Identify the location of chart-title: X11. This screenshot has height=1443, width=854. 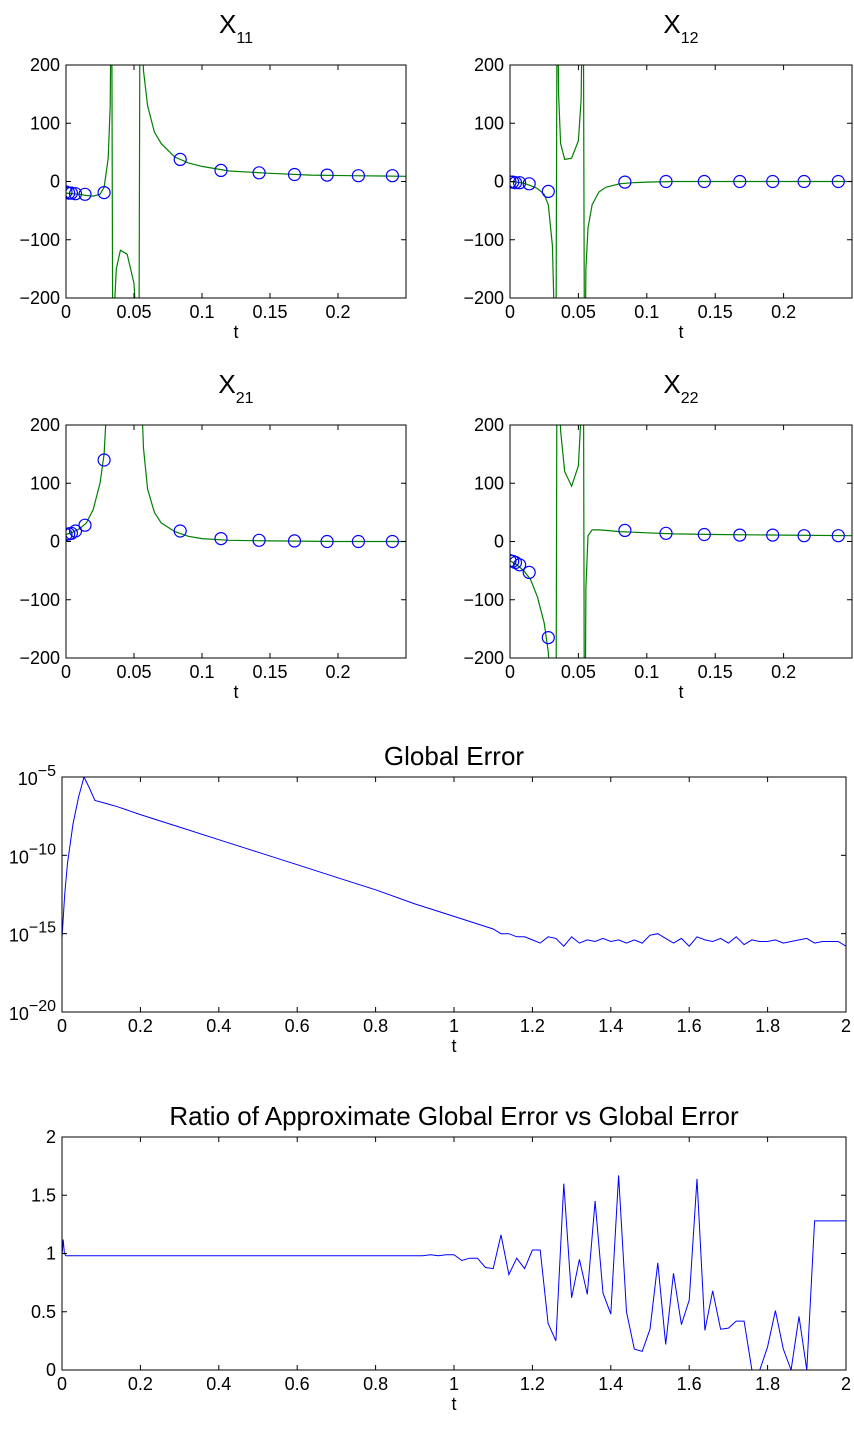
(236, 28).